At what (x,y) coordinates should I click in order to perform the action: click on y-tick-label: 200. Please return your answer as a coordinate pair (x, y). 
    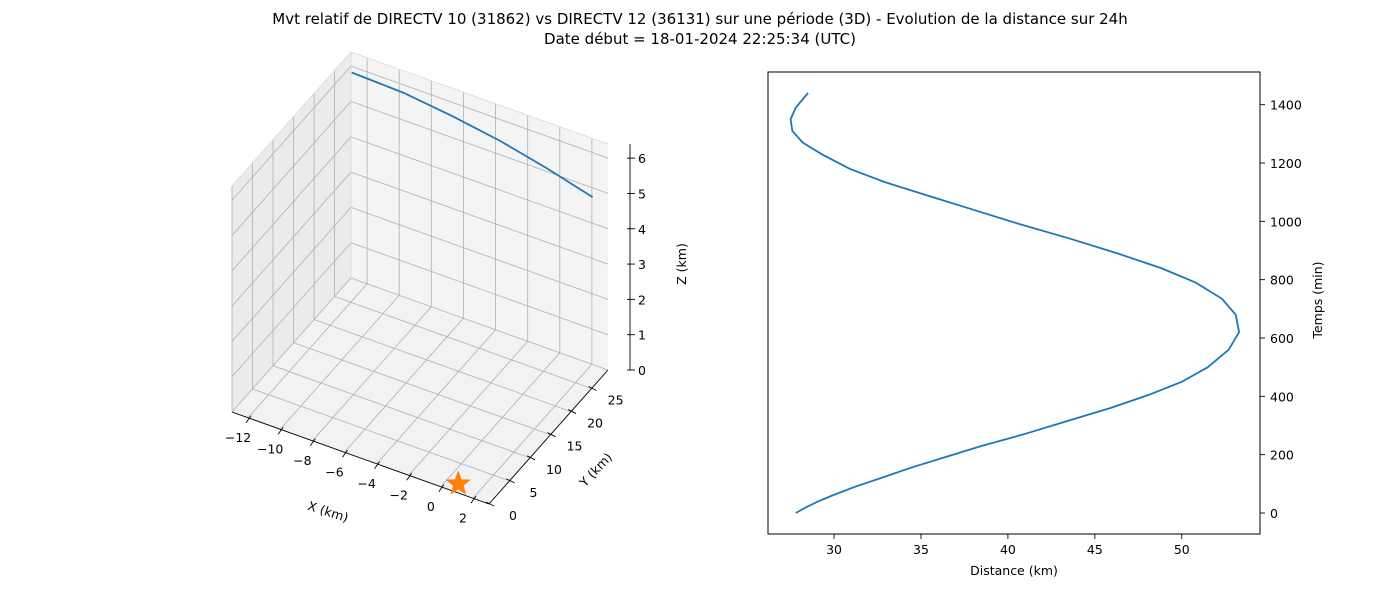
    Looking at the image, I should click on (1282, 455).